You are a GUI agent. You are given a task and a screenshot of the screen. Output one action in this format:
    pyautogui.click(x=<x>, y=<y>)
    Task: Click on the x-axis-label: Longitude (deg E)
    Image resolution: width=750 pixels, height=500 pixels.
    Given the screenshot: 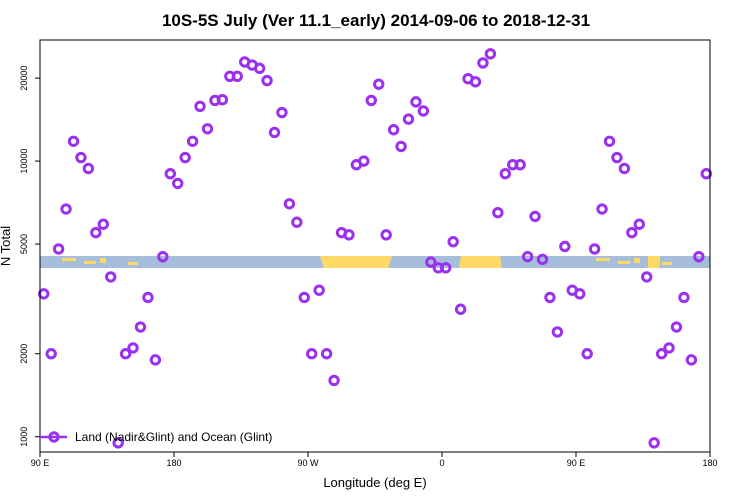 What is the action you would take?
    pyautogui.click(x=374, y=482)
    